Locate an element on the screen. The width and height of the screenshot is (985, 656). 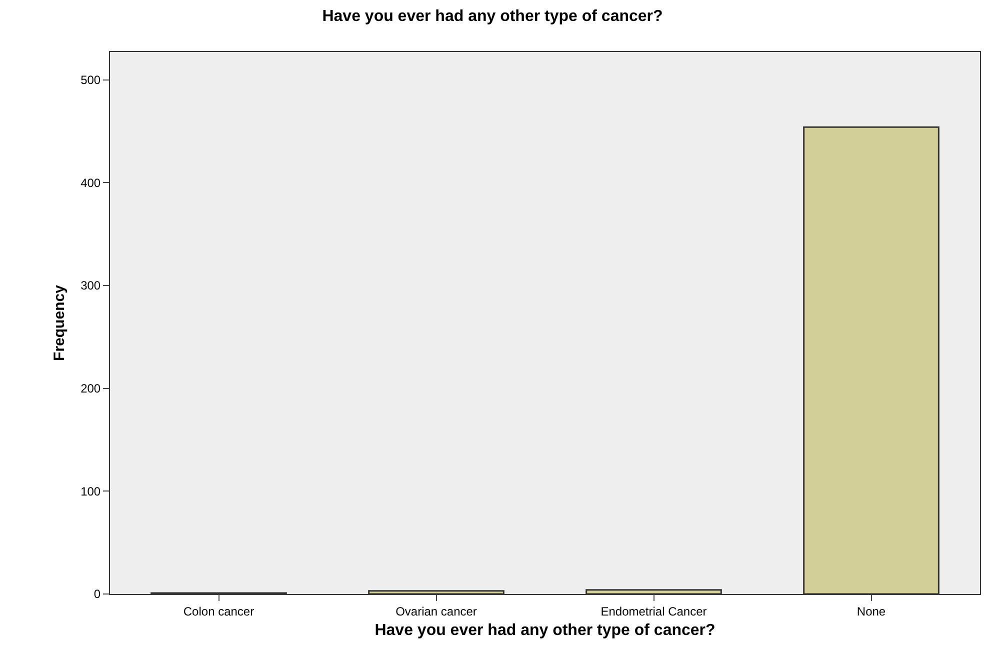
x-axis-title: Have you ever had any other type of cancer? is located at coordinates (545, 631).